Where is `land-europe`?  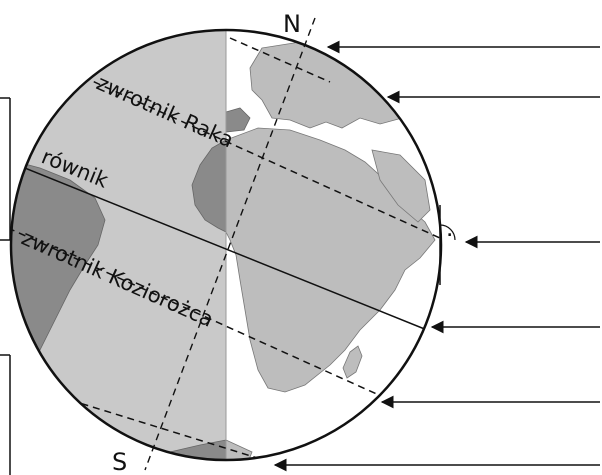
land-europe is located at coordinates (332, 85).